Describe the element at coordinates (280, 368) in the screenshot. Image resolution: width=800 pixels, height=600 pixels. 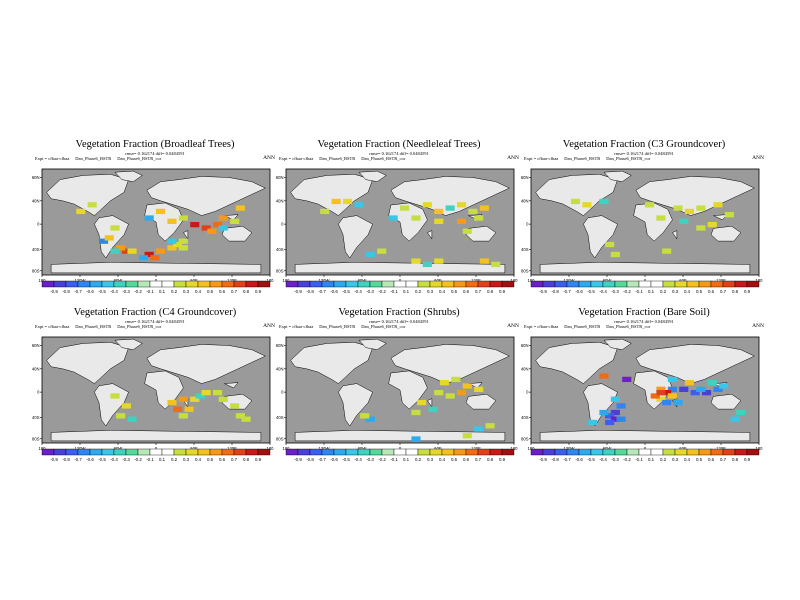
I see `y-tick-label: 40N` at that location.